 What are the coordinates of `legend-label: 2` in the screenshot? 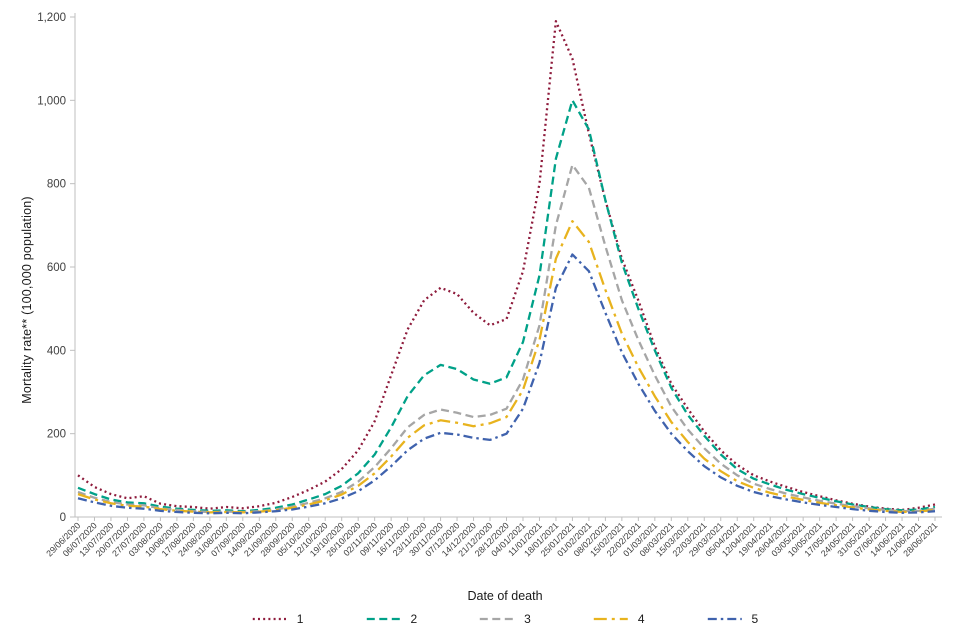 It's located at (414, 619).